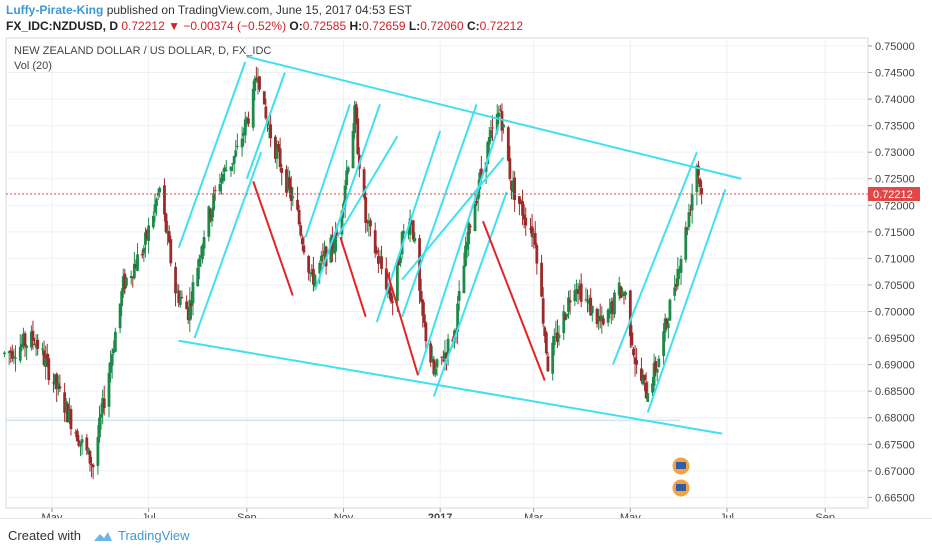 The height and width of the screenshot is (551, 932). What do you see at coordinates (895, 419) in the screenshot?
I see `y-tick-label: 0.68000` at bounding box center [895, 419].